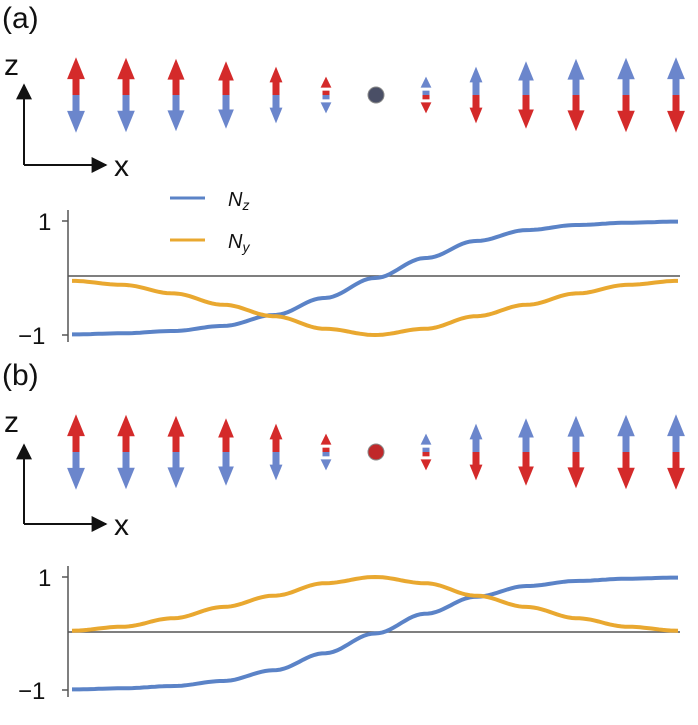 The height and width of the screenshot is (725, 698). What do you see at coordinates (375, 308) in the screenshot?
I see `series-line-ny-a` at bounding box center [375, 308].